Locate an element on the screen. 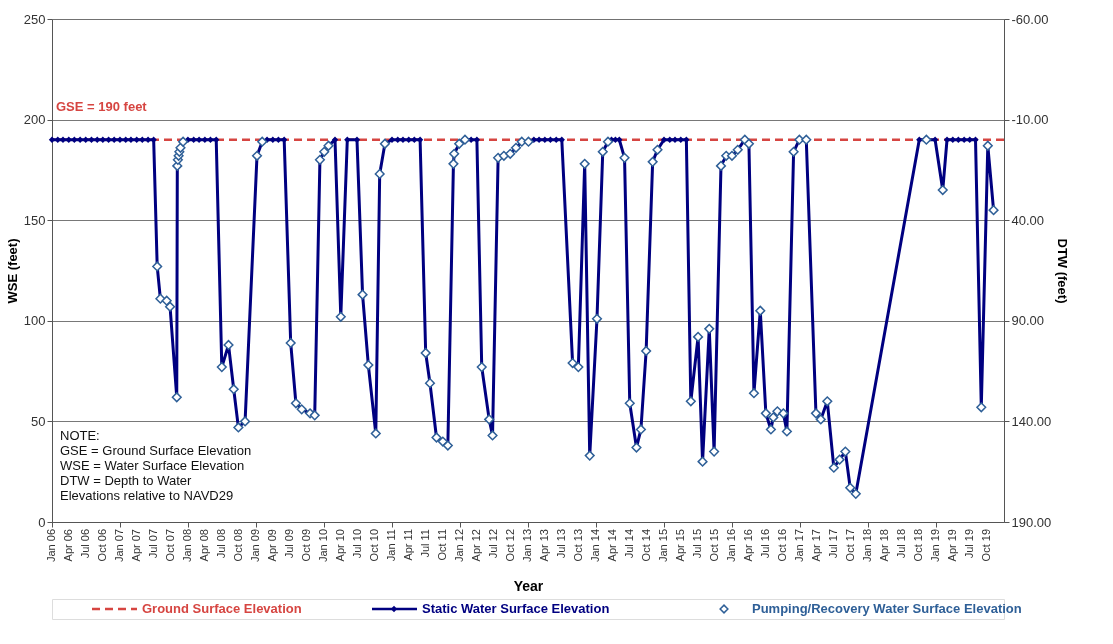  x-tick-label: Jul 06 is located at coordinates (84, 544).